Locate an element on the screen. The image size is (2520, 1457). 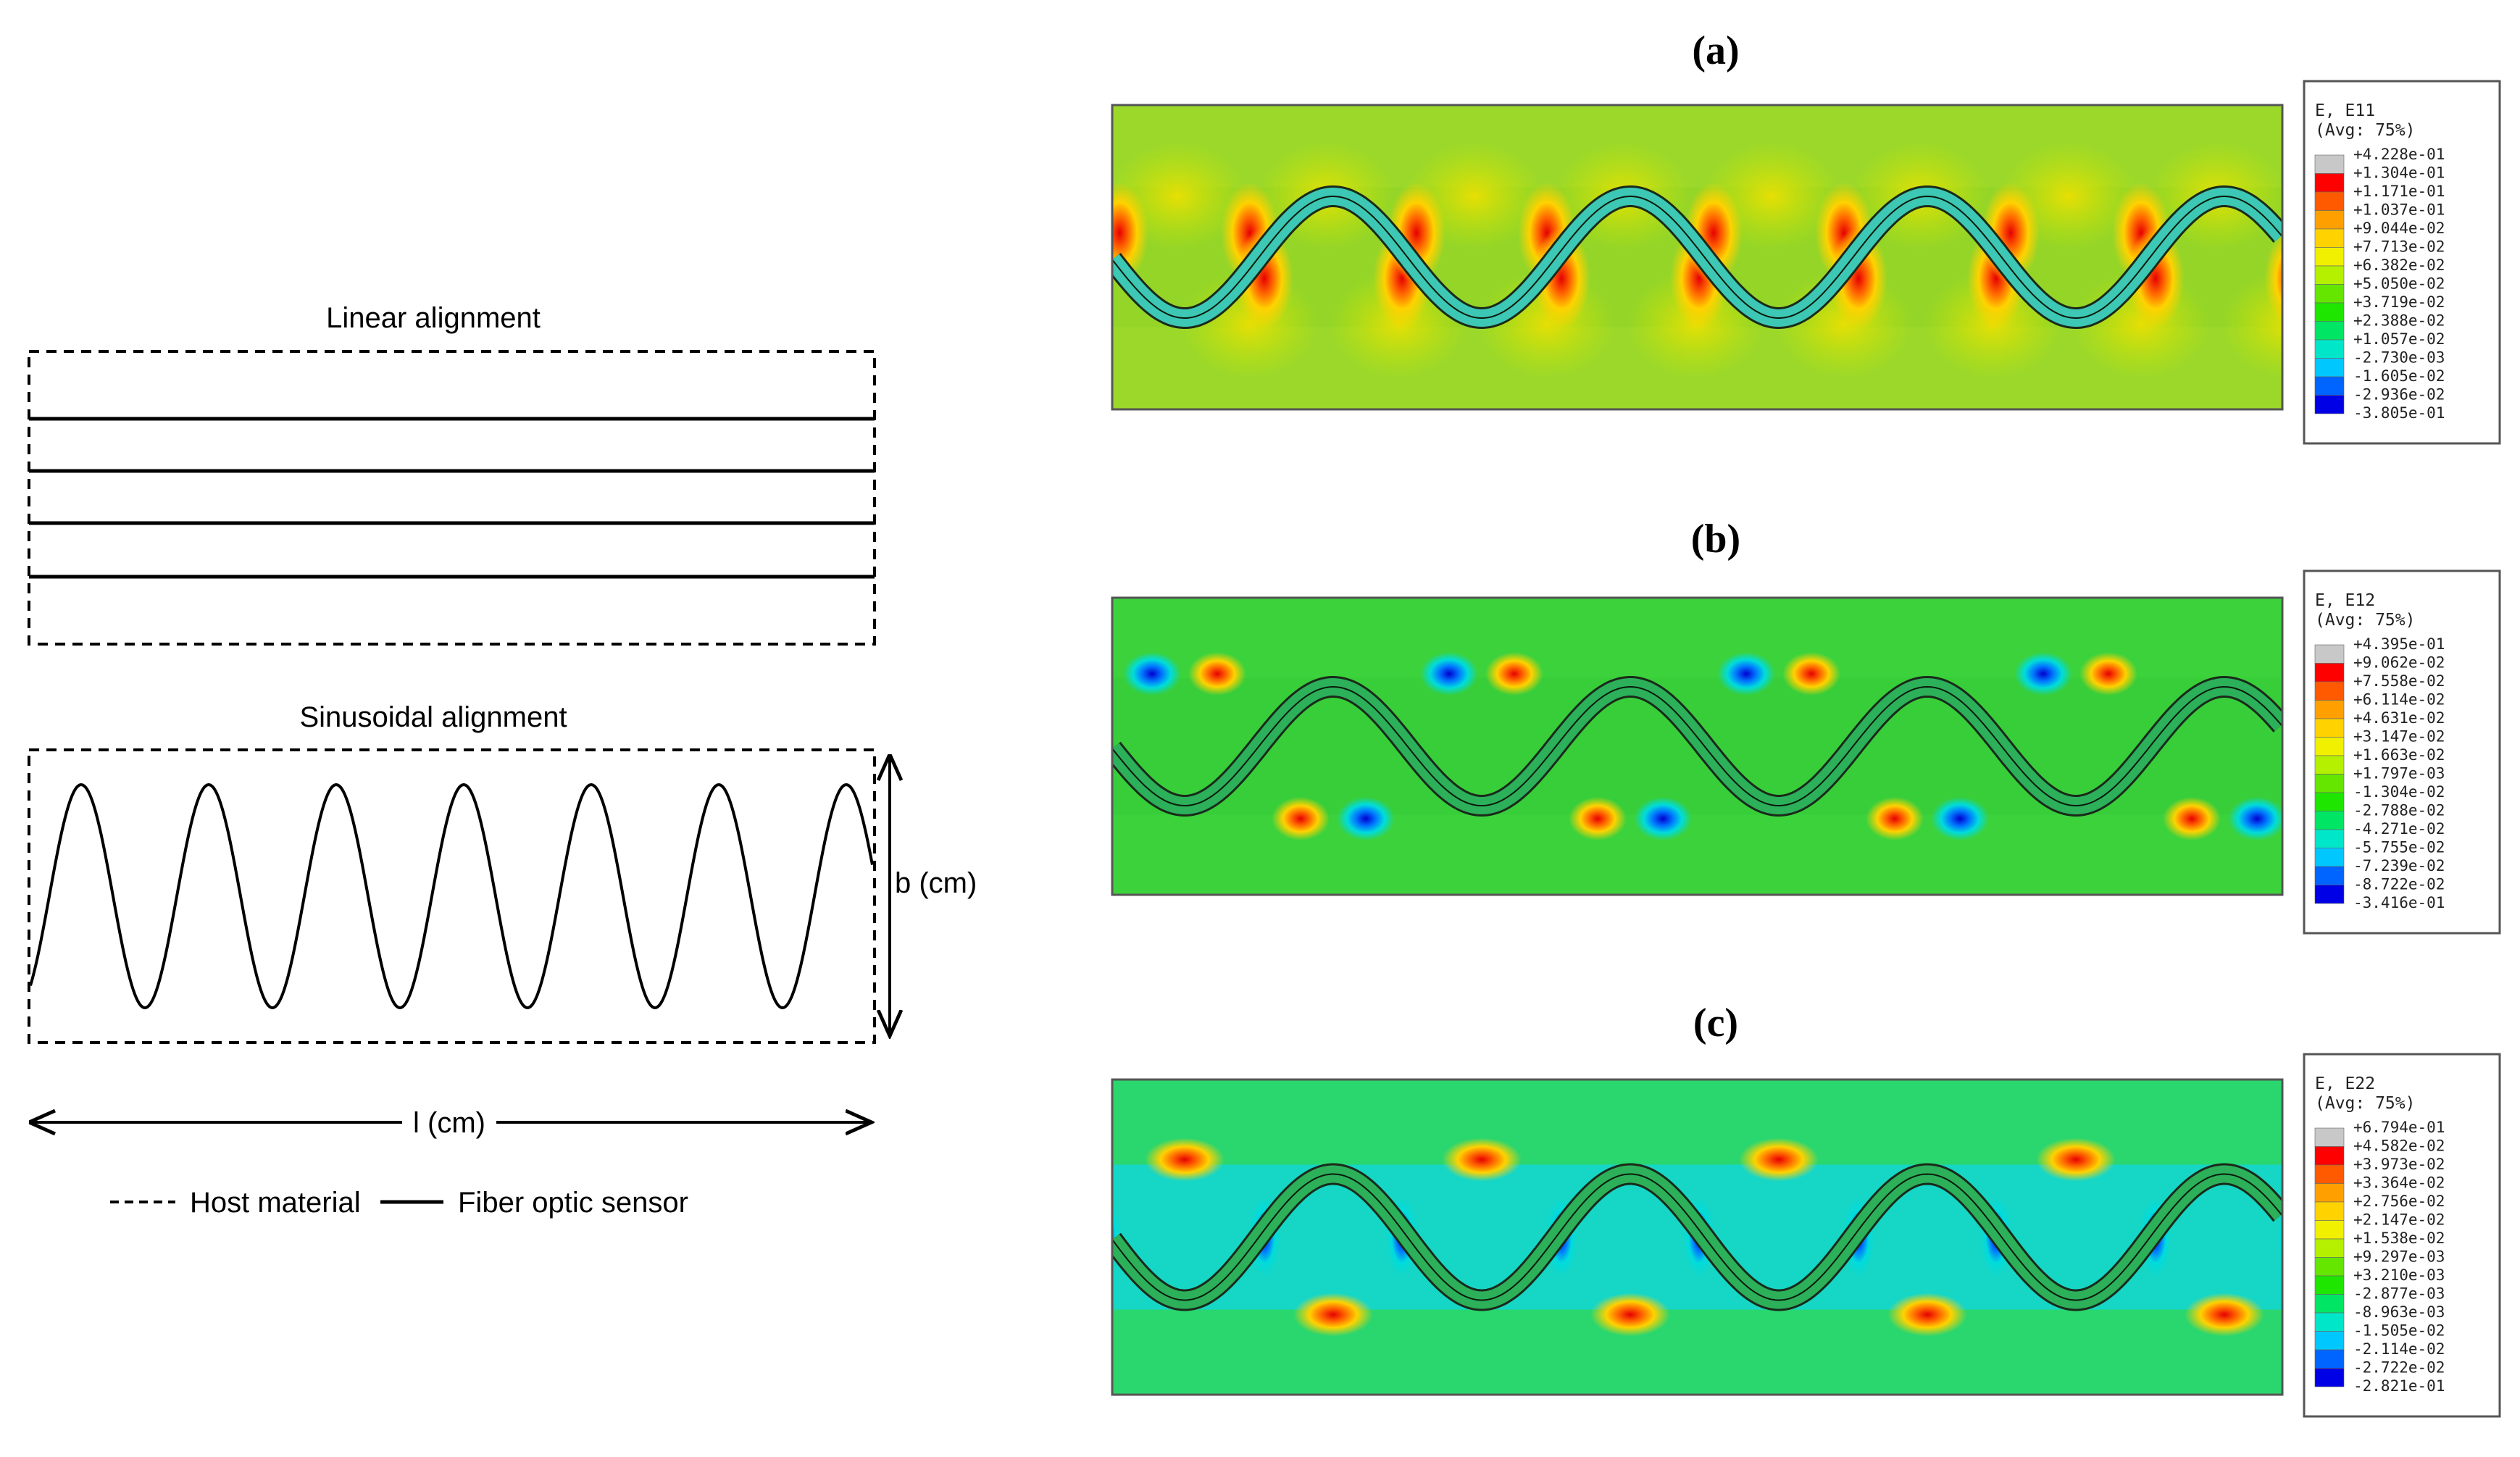
linear-host-material-box is located at coordinates (452, 498).